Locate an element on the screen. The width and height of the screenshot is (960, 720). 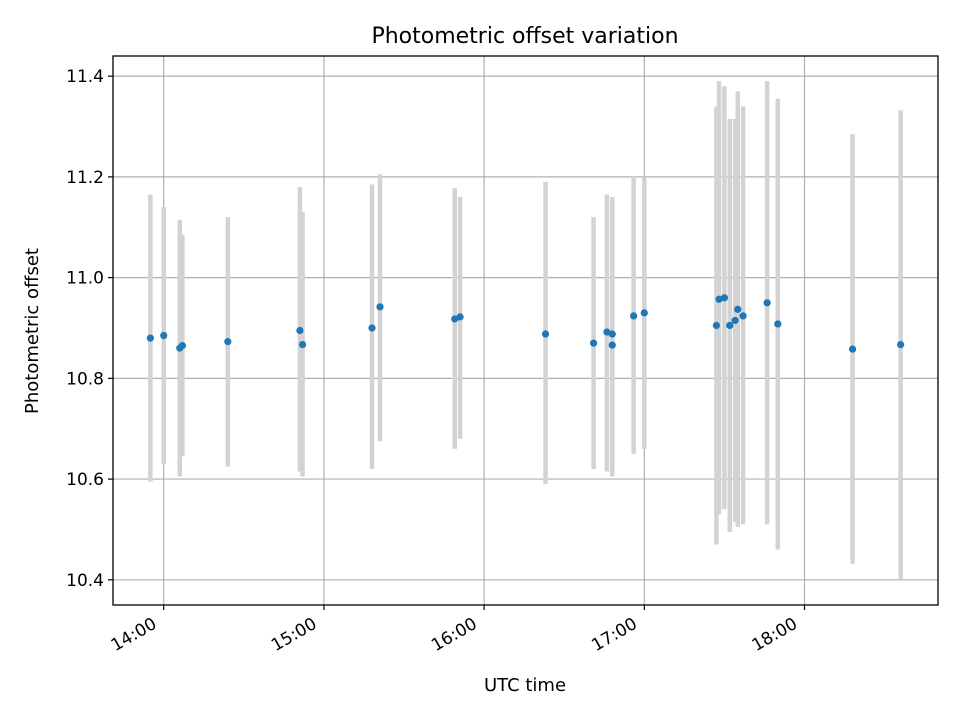
y-tick-label: 10.6 is located at coordinates (85, 480).